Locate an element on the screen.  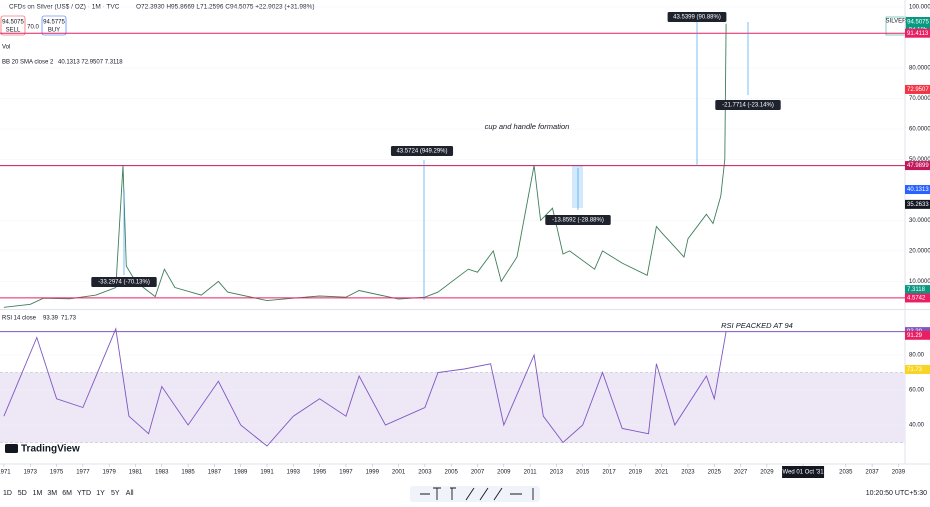
axis-marker-label: 7.3118 is located at coordinates (916, 290).